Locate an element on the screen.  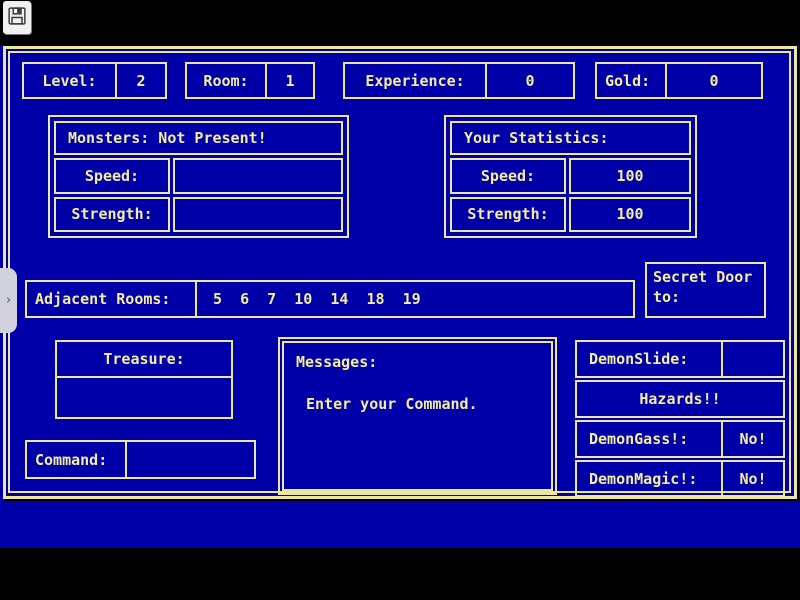
monsters-speed-row: Speed: is located at coordinates (198, 176).